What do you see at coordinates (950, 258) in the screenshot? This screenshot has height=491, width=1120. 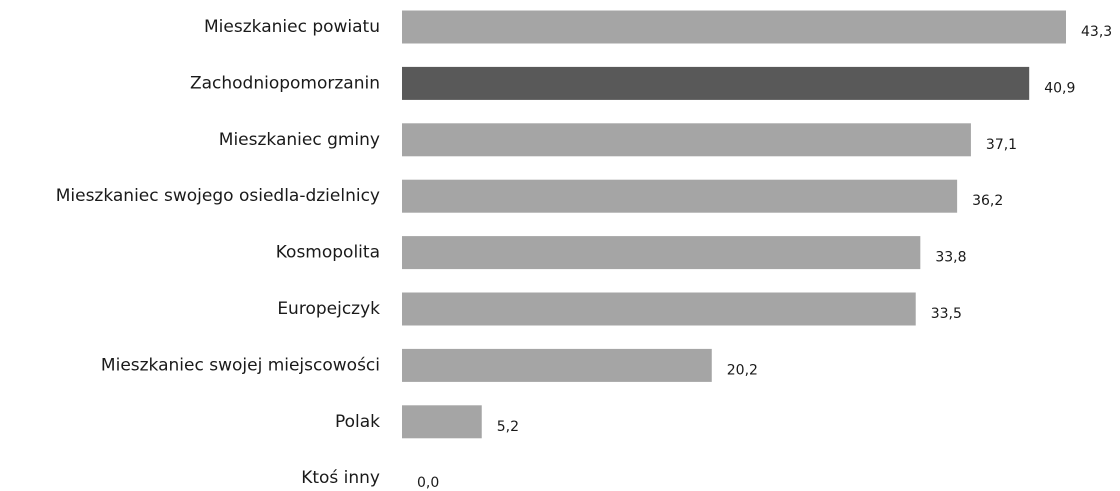 I see `data-label: 33,8` at bounding box center [950, 258].